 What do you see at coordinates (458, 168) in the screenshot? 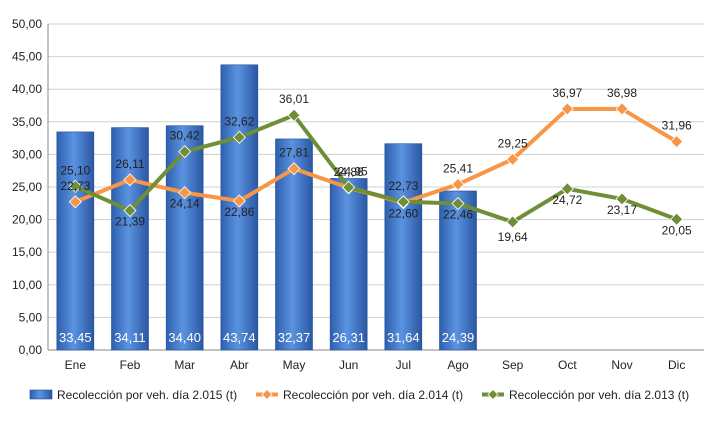
I see `line-data-label: 25,41` at bounding box center [458, 168].